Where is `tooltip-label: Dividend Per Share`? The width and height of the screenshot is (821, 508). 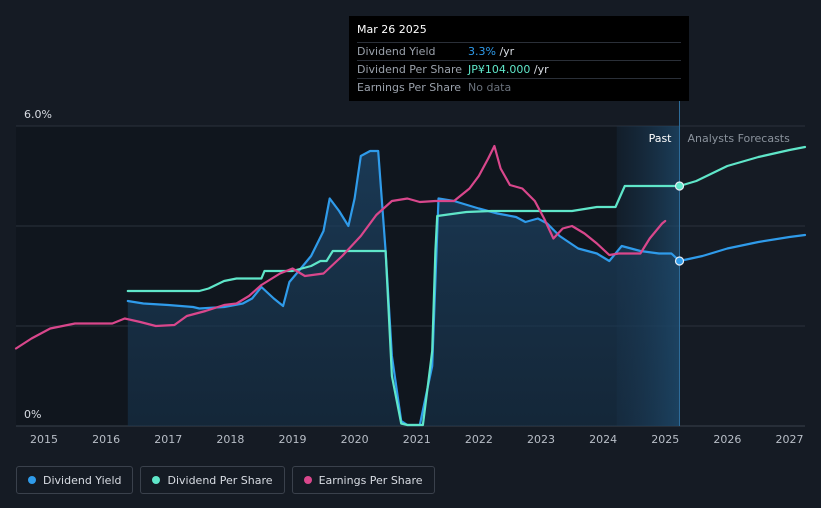 tooltip-label: Dividend Per Share is located at coordinates (410, 69).